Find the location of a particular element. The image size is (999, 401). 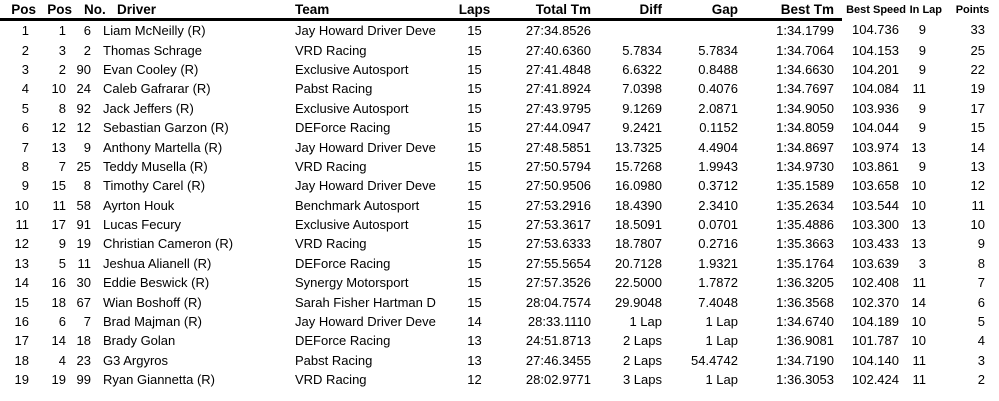

col-header-total-time: Total Tm is located at coordinates (548, 10).